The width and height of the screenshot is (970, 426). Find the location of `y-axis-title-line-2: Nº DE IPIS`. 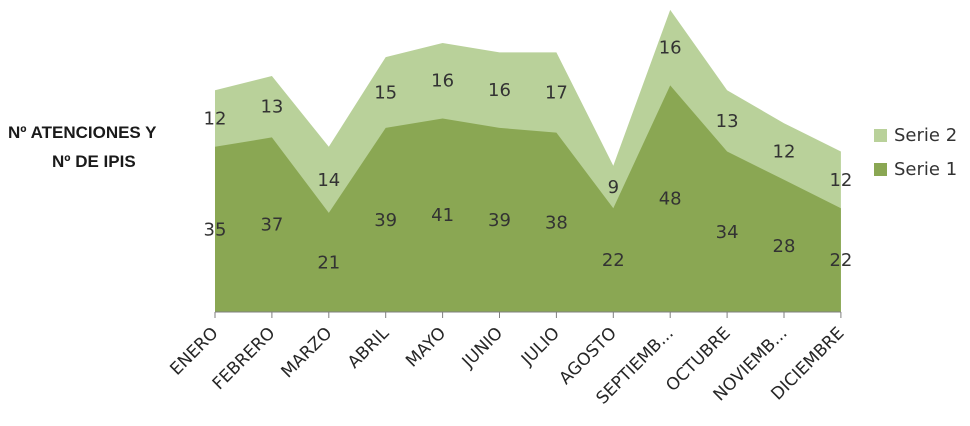

y-axis-title-line-2: Nº DE IPIS is located at coordinates (94, 161).